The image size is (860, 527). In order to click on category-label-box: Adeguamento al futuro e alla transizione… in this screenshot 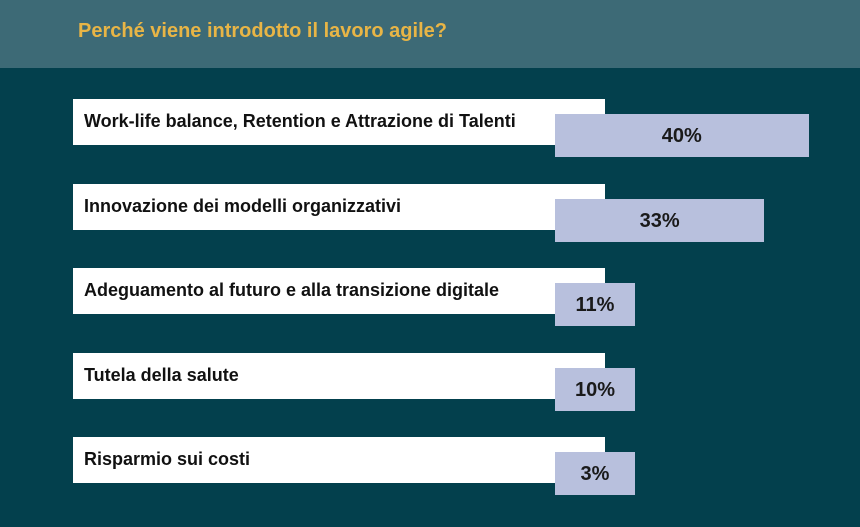, I will do `click(339, 291)`.